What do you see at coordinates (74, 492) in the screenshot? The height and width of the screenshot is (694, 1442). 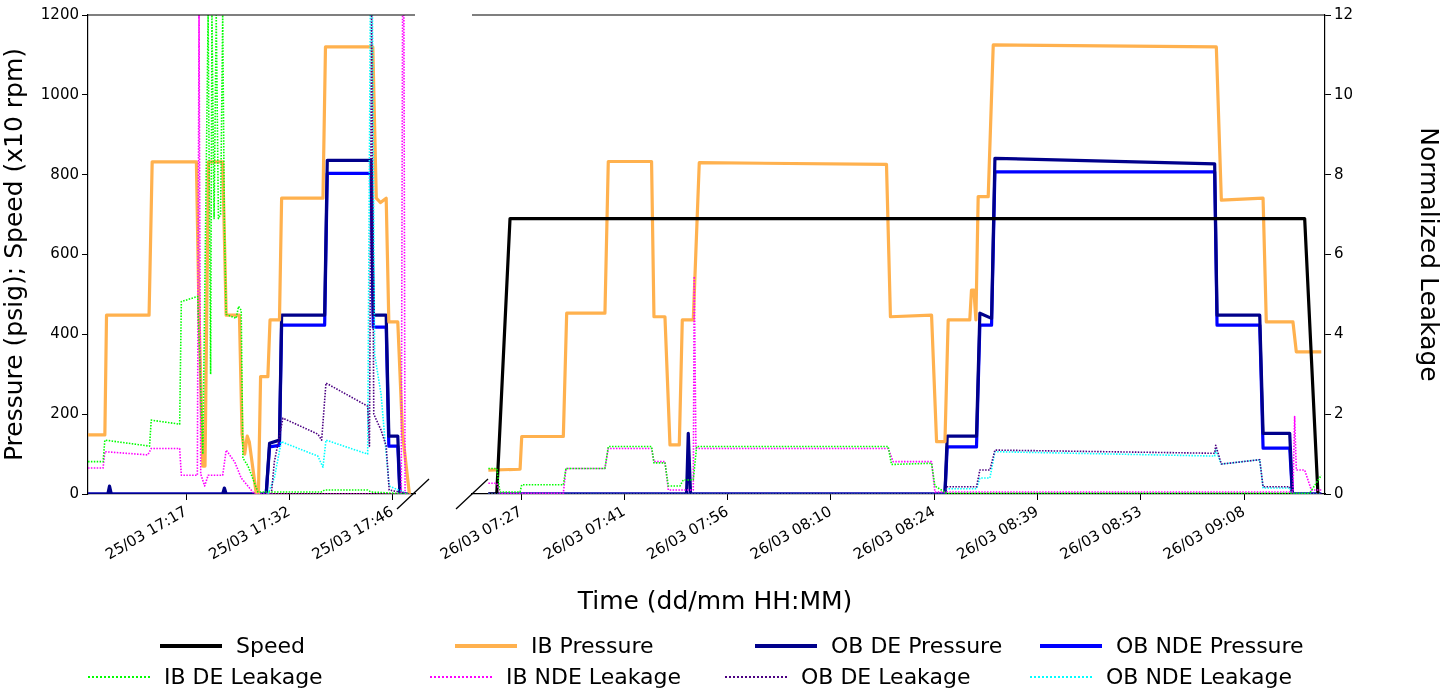 I see `y-tick-label: 0` at bounding box center [74, 492].